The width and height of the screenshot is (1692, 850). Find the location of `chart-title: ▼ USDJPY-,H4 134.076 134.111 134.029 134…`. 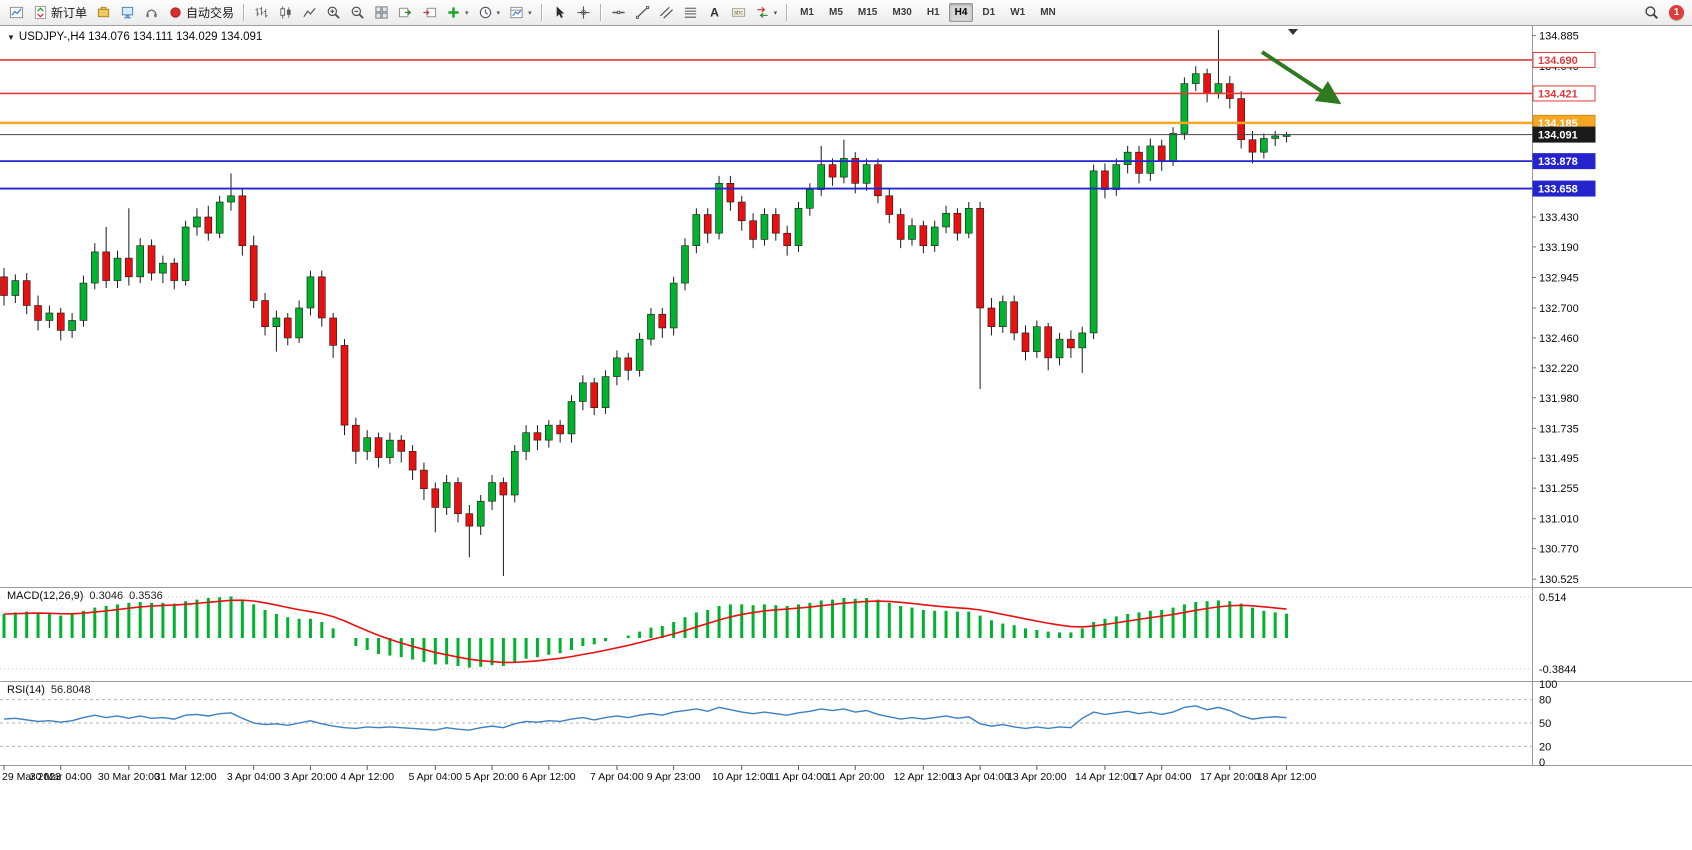

chart-title: ▼ USDJPY-,H4 134.076 134.111 134.029 134… is located at coordinates (134, 37).